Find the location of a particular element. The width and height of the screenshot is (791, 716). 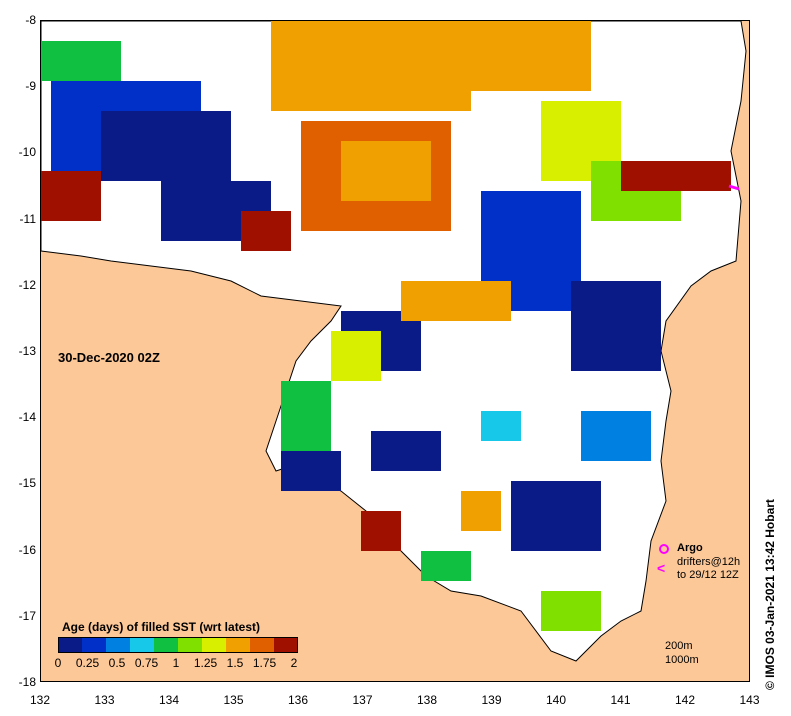

x-tick-label: 134 is located at coordinates (169, 700).